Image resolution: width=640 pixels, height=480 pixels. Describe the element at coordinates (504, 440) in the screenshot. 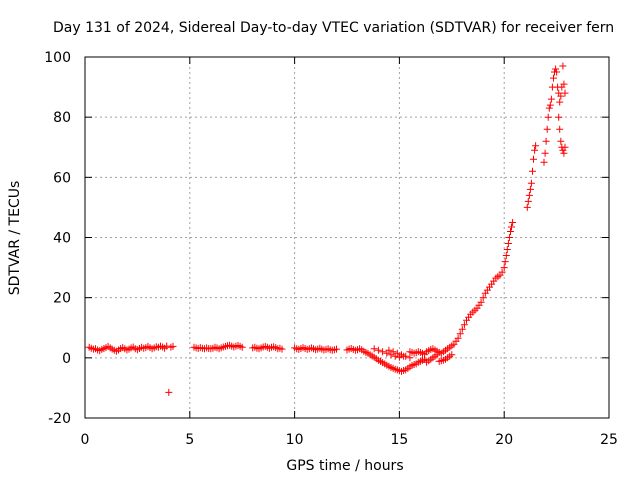

I see `x-tick-label: 20` at that location.